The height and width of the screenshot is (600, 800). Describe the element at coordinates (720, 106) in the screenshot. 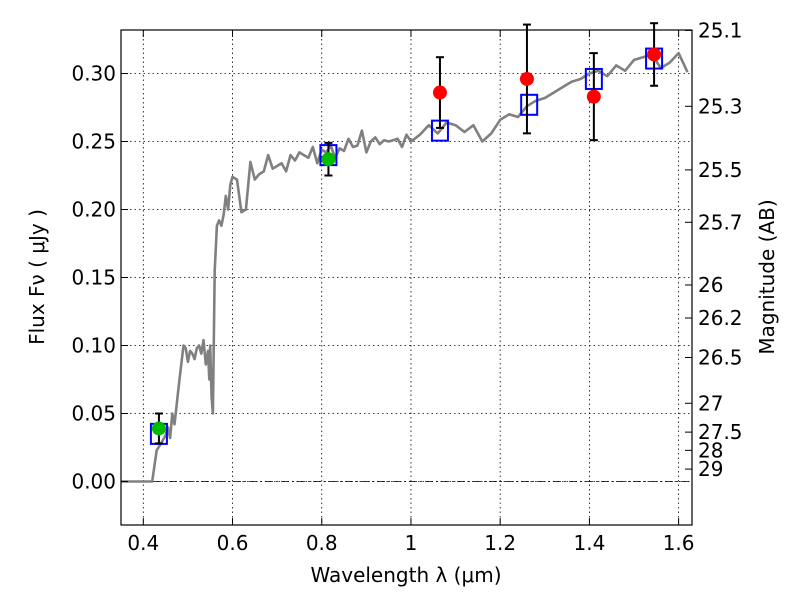

I see `y2-tick-label: 25.3` at that location.